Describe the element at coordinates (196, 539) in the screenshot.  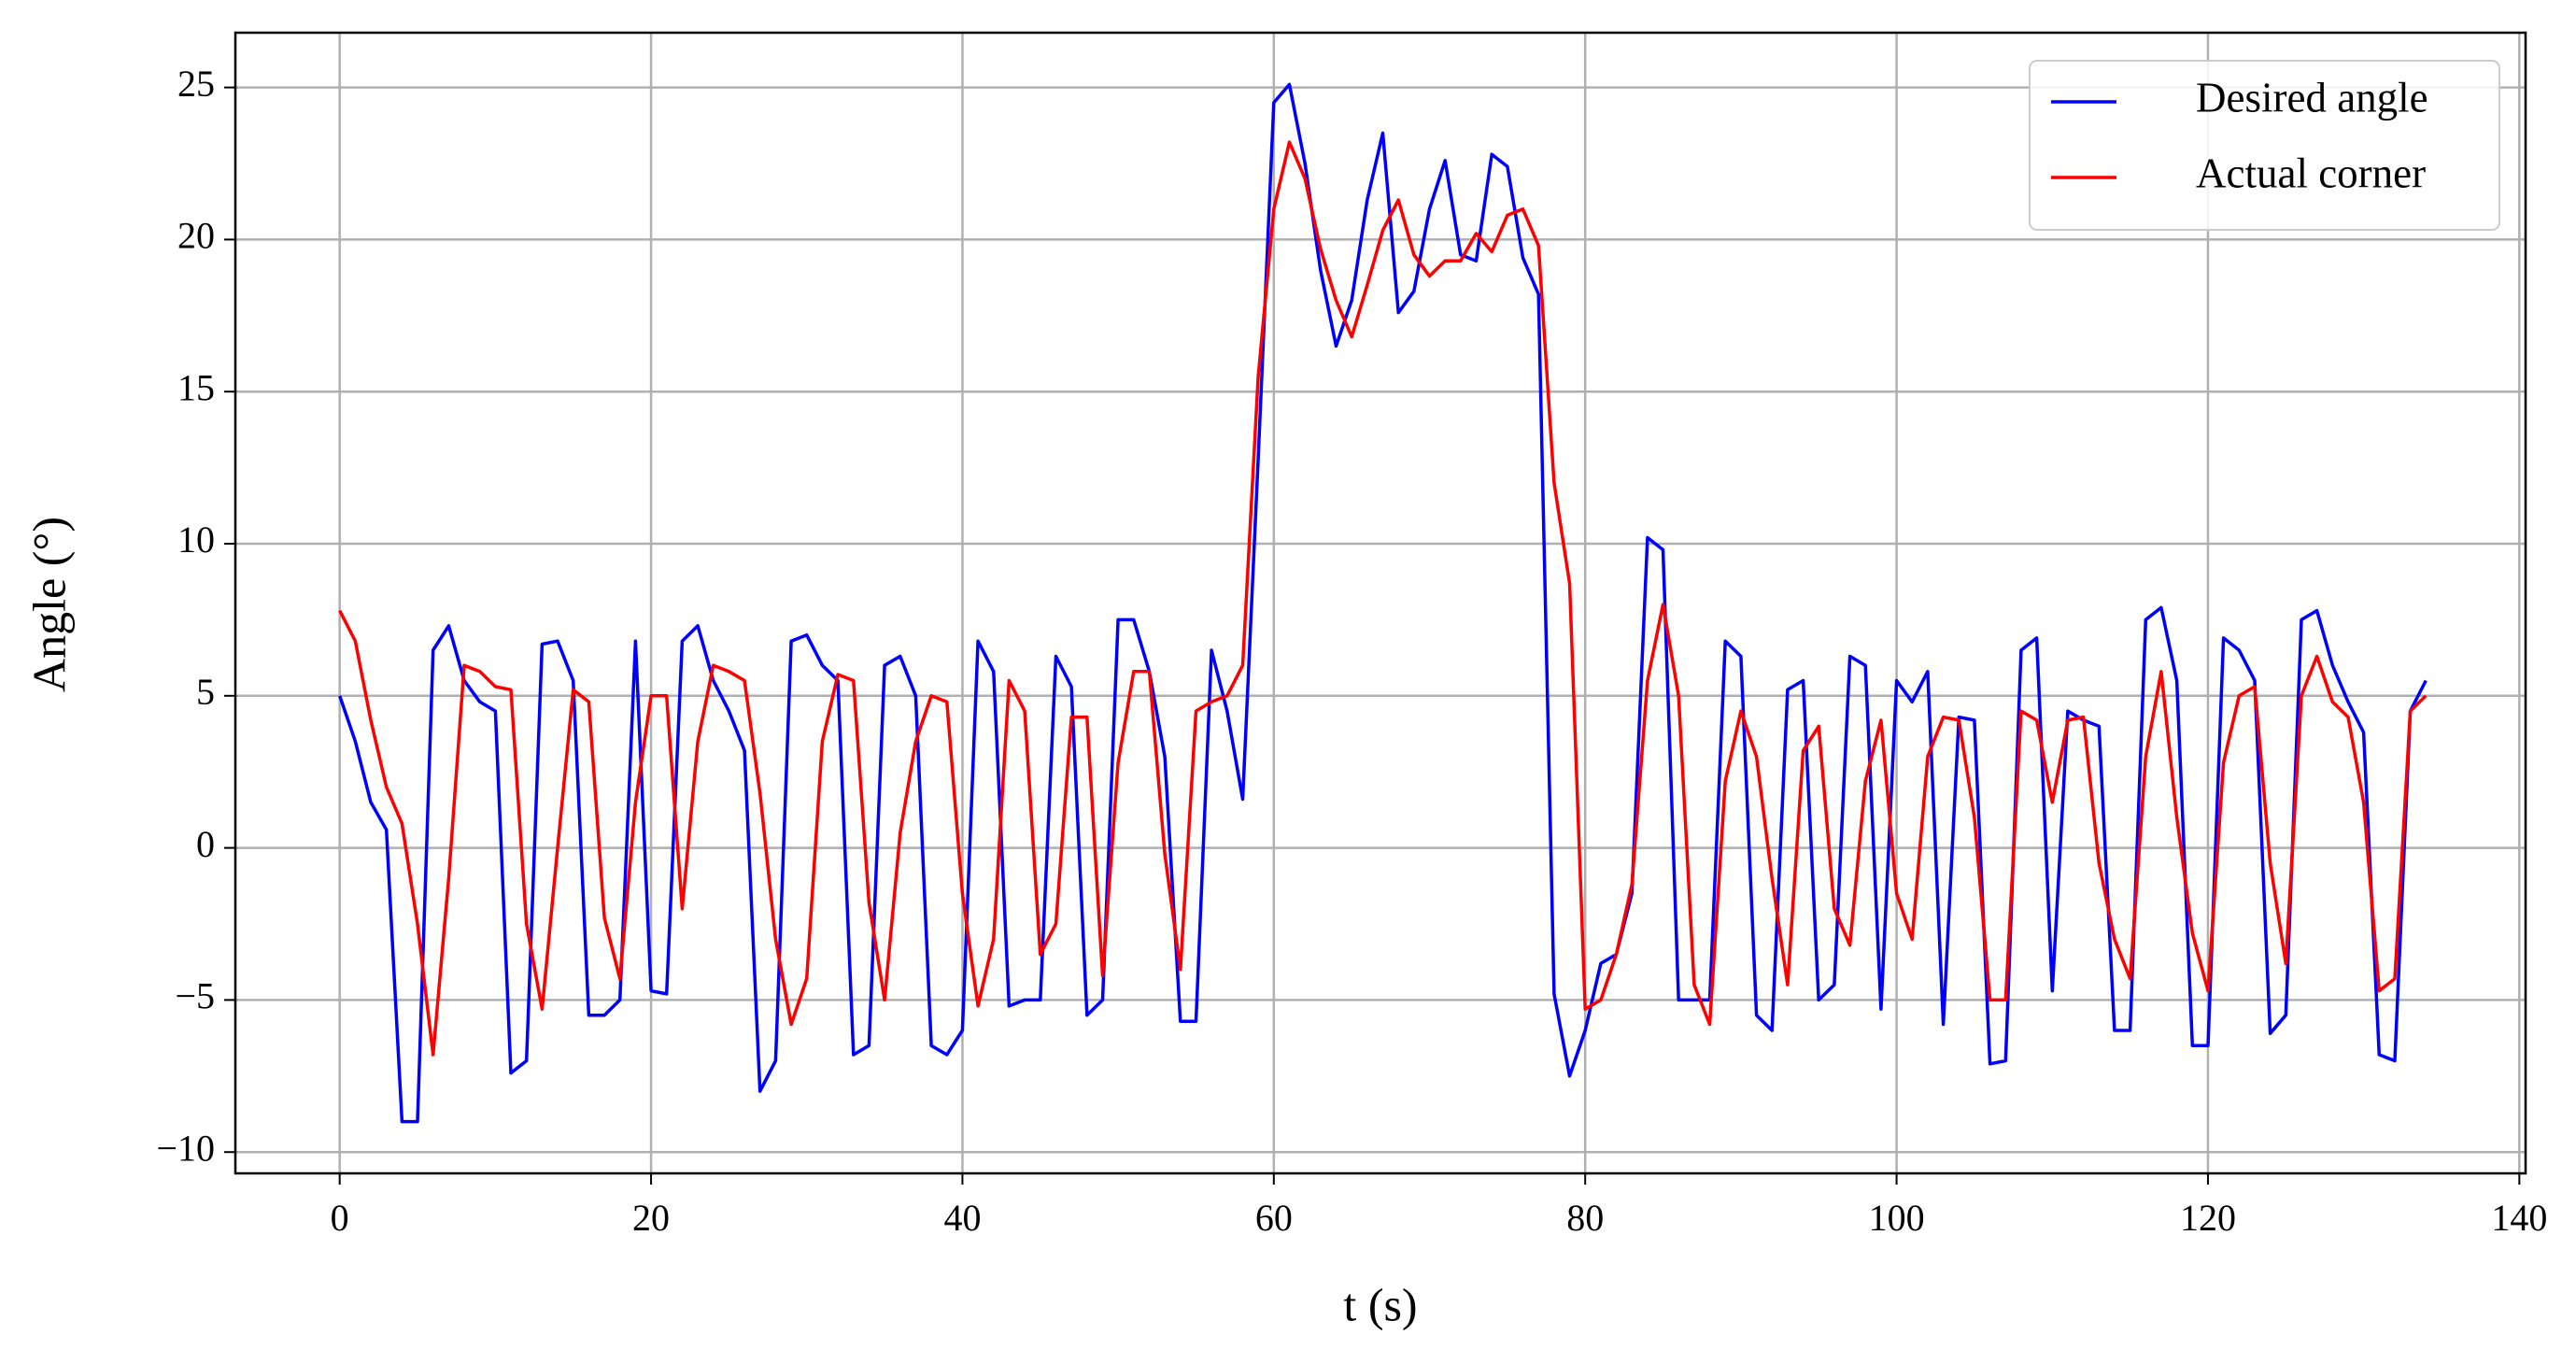
I see `y-tick-label: 10` at that location.